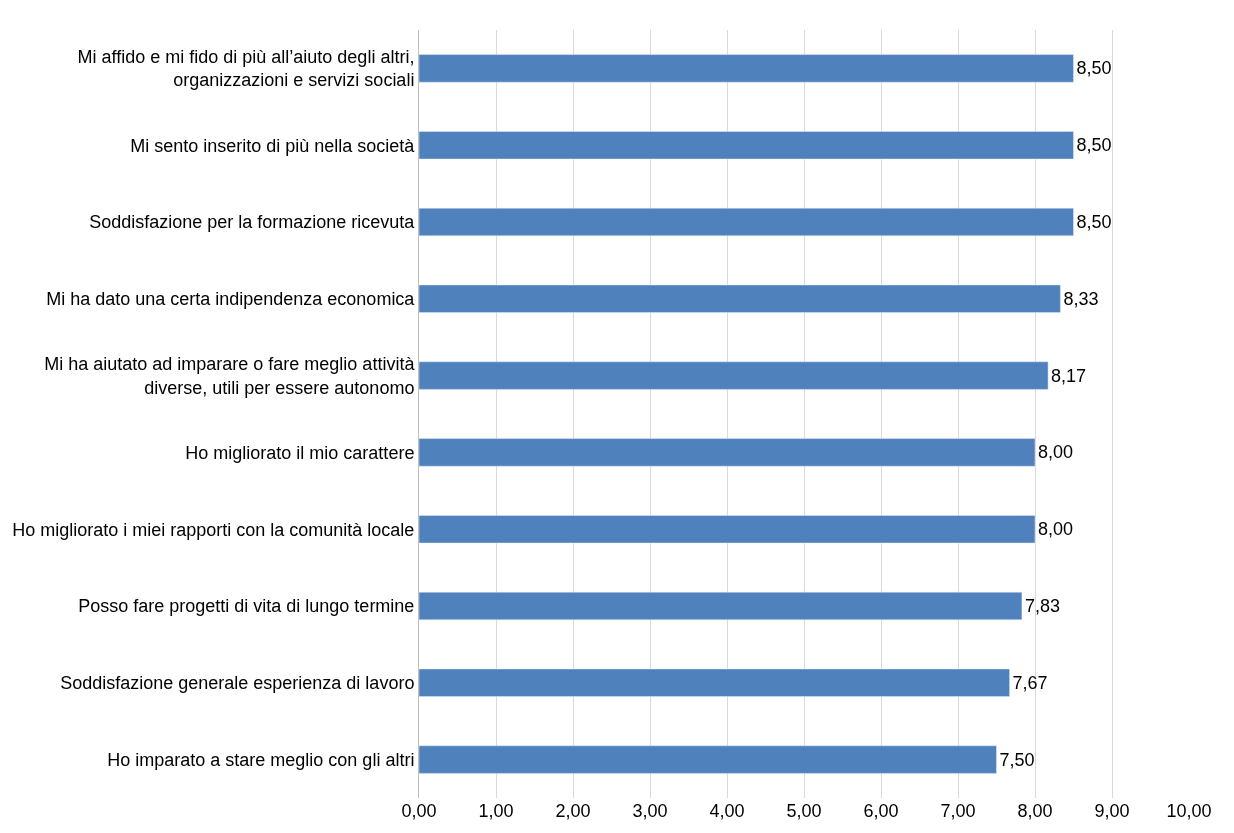 The width and height of the screenshot is (1234, 833). What do you see at coordinates (958, 811) in the screenshot?
I see `x-tick-label: 7,00` at bounding box center [958, 811].